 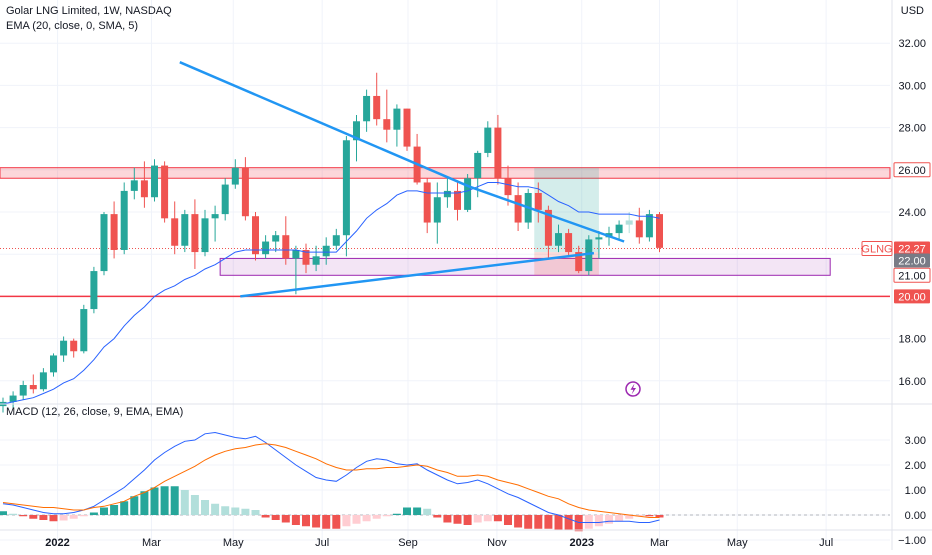 I want to click on currency-label: USD, so click(x=912, y=11).